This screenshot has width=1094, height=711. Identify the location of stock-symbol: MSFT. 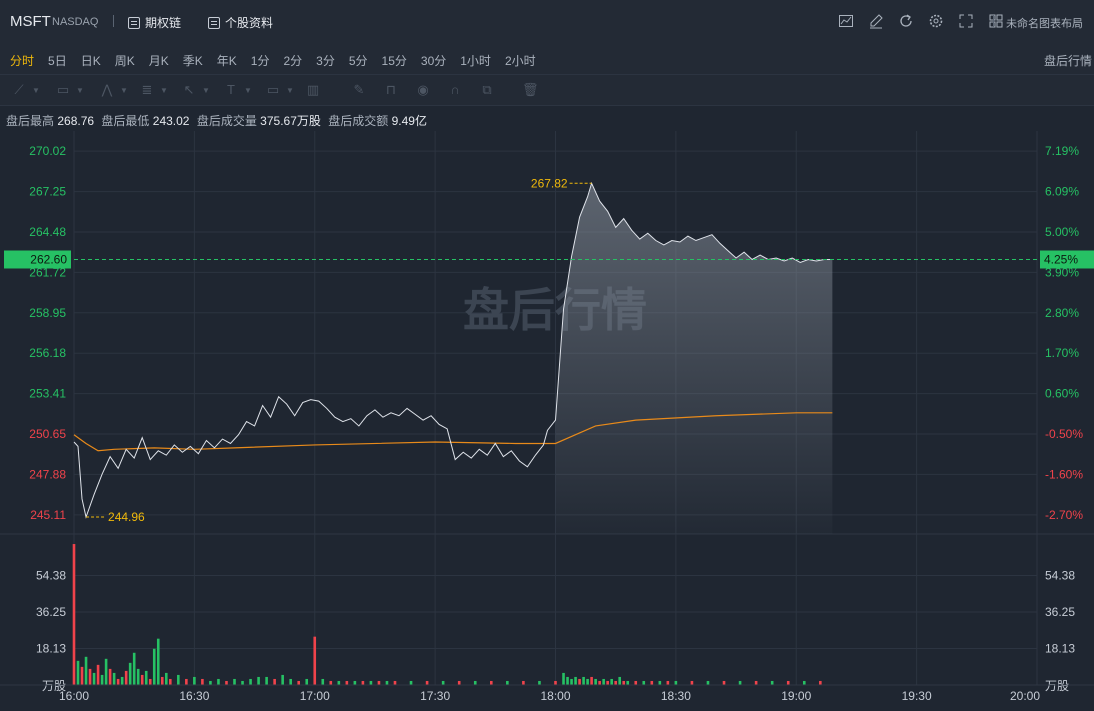
(30, 21).